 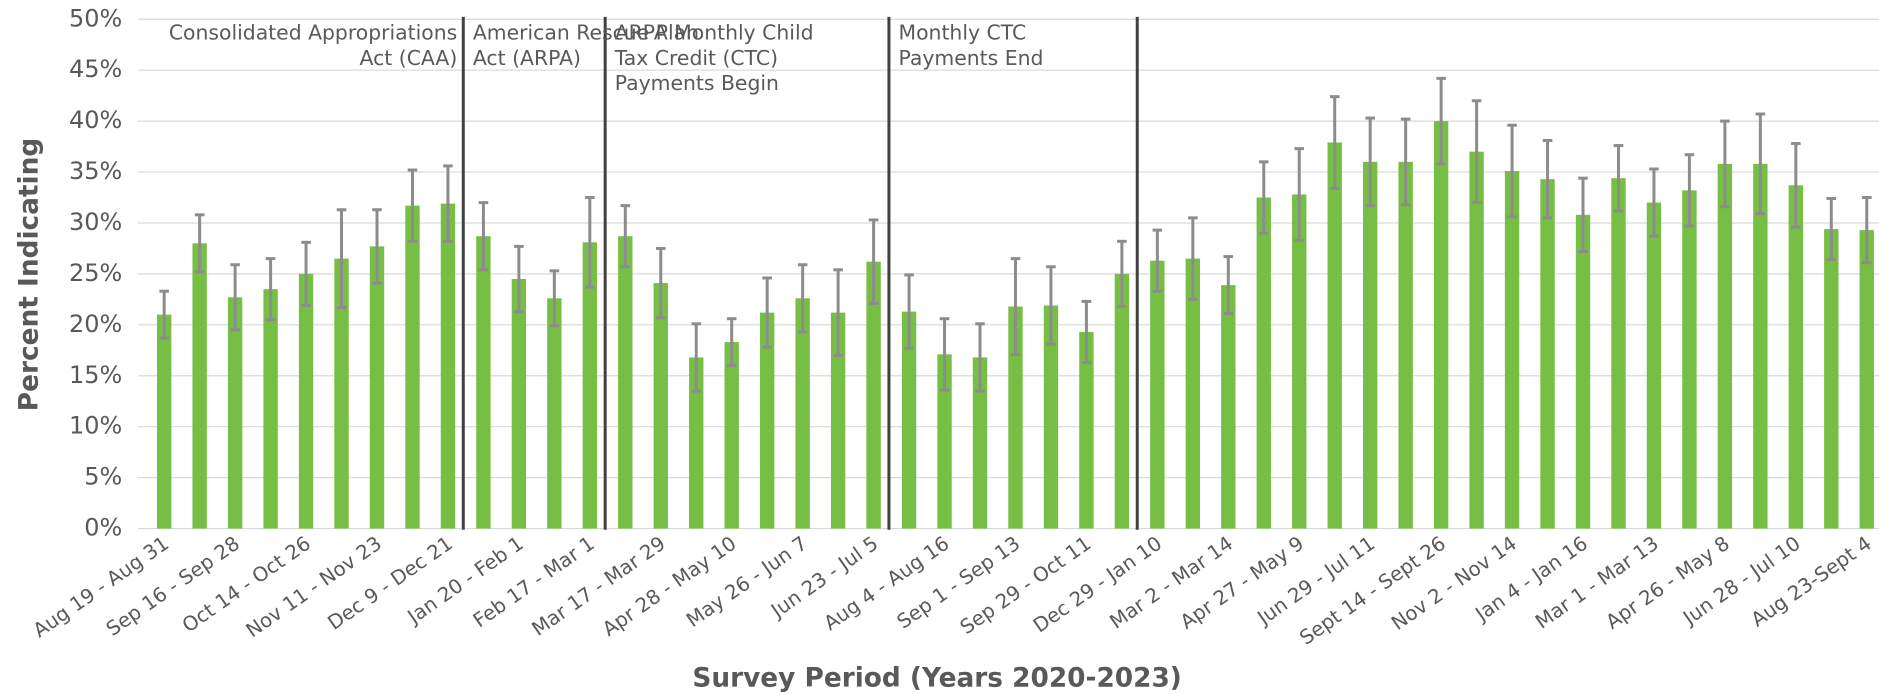 What do you see at coordinates (1740, 581) in the screenshot?
I see `x-tick-label: Jun 28 - Jul 10` at bounding box center [1740, 581].